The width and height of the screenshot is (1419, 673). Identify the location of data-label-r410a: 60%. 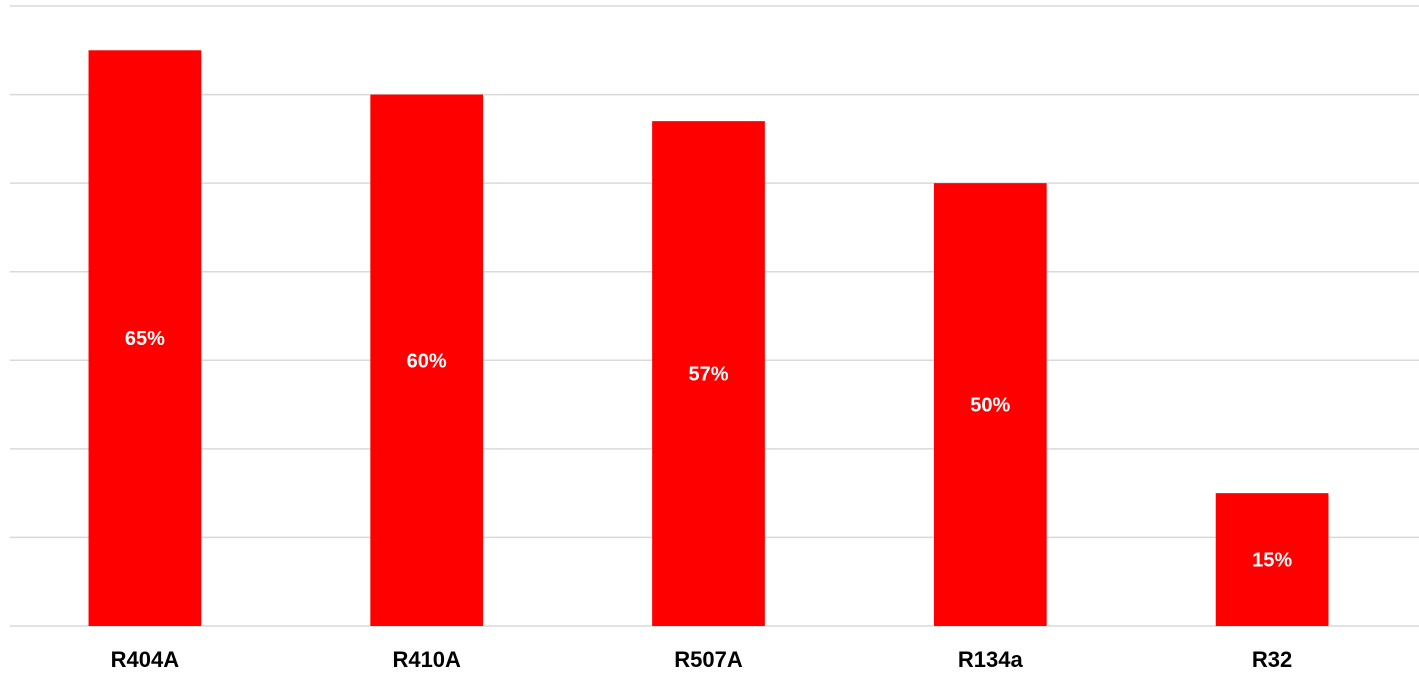
(427, 361).